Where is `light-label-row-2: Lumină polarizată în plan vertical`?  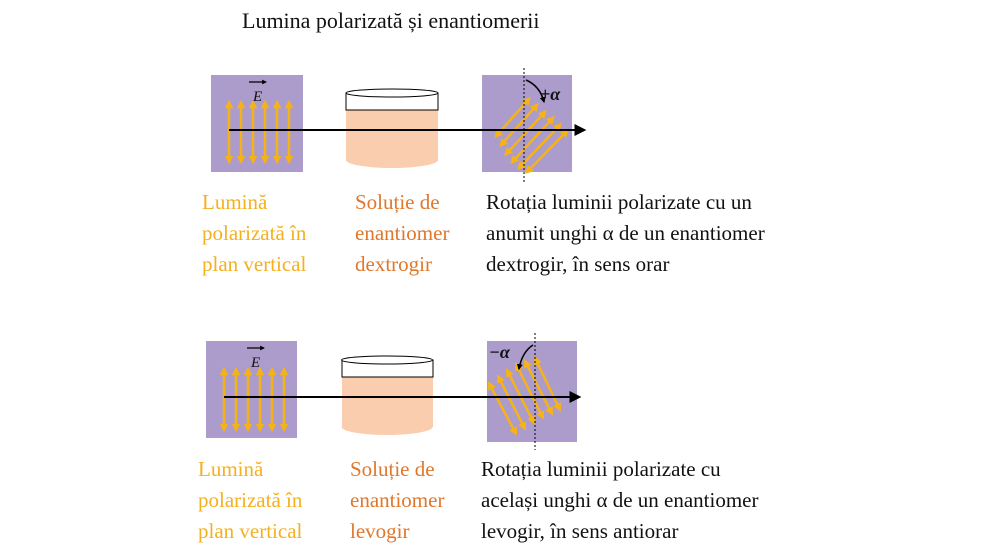
light-label-row-2: Lumină polarizată în plan vertical is located at coordinates (250, 500).